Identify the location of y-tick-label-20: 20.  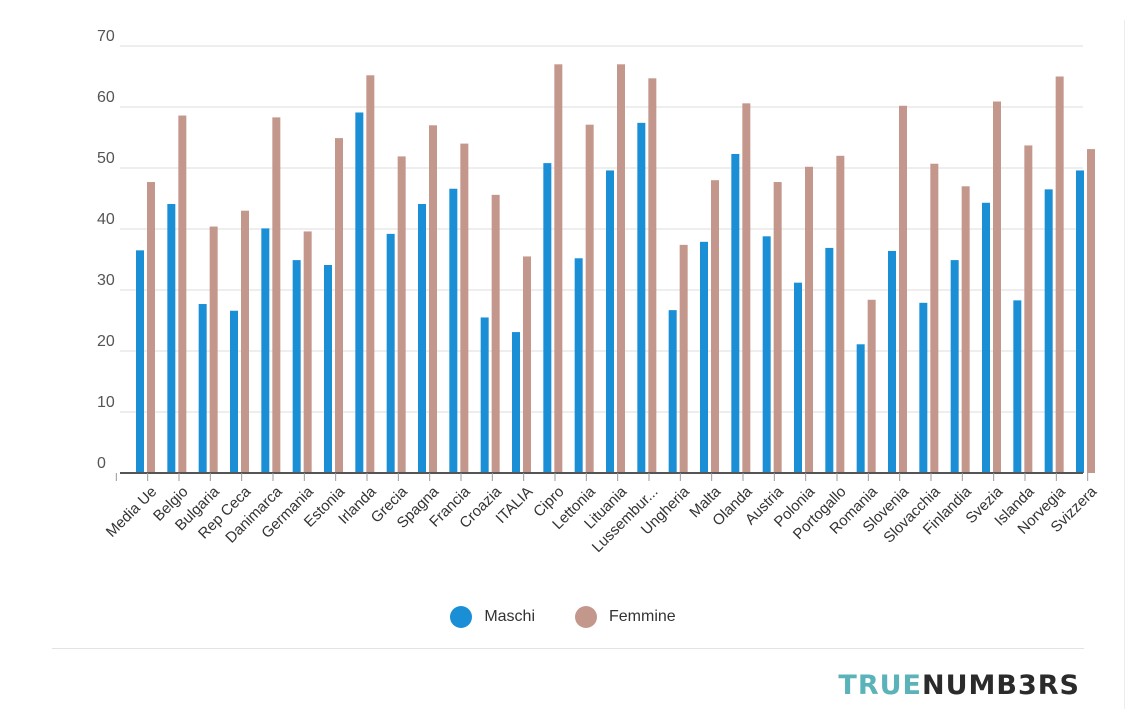
(106, 341).